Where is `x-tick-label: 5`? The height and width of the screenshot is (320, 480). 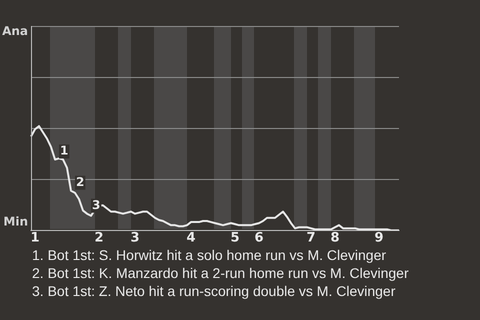 x-tick-label: 5 is located at coordinates (235, 238).